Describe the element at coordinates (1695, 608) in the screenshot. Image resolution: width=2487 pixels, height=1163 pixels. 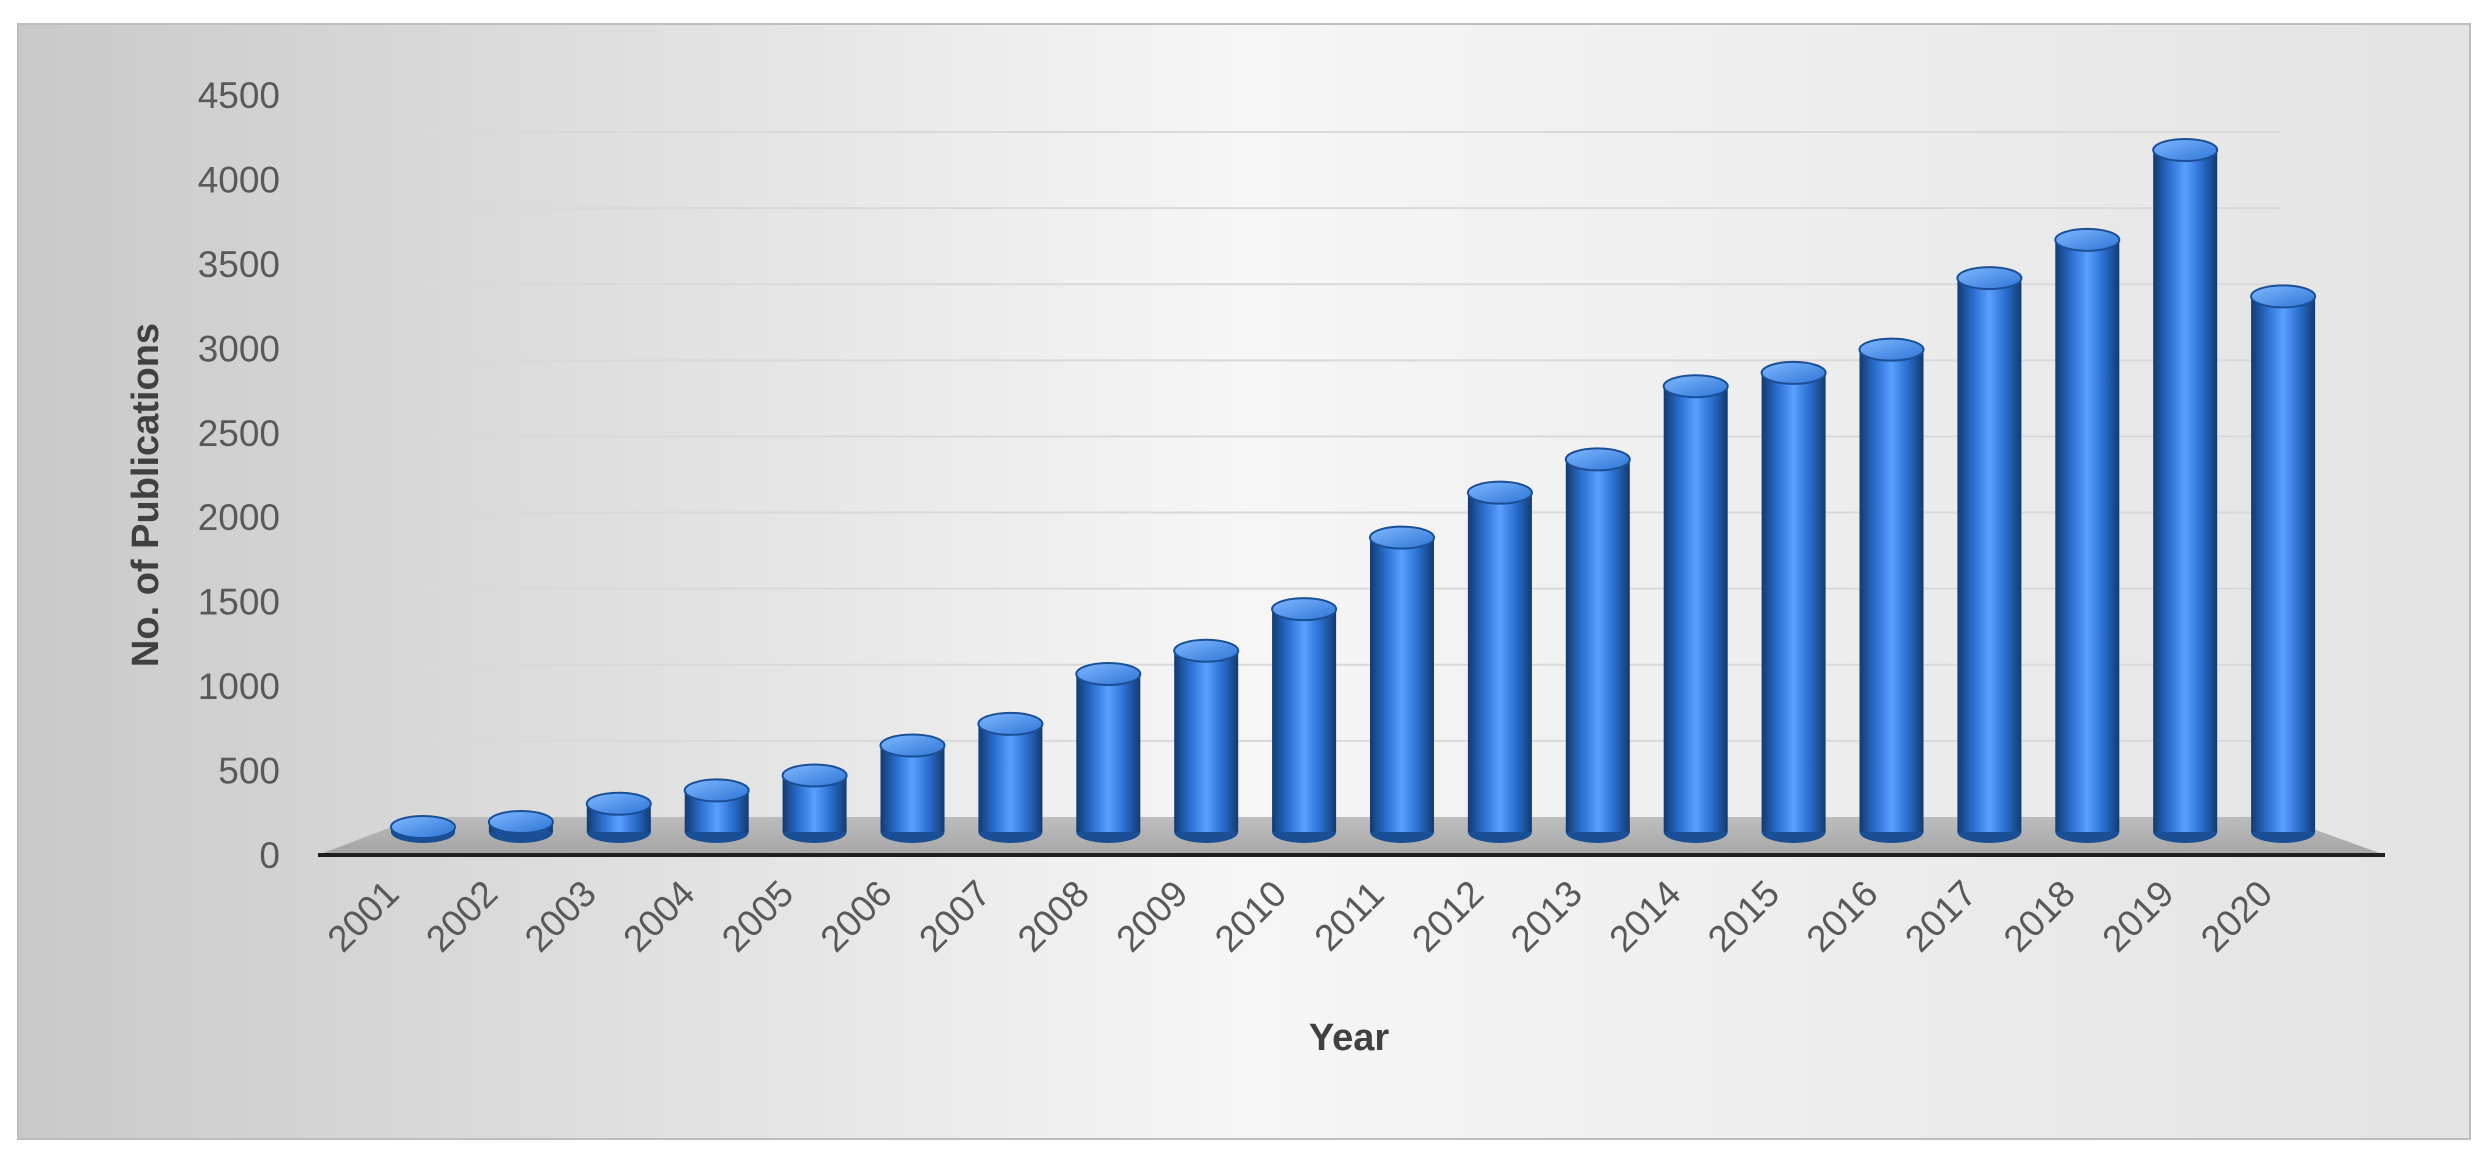
I see `bar-2014` at that location.